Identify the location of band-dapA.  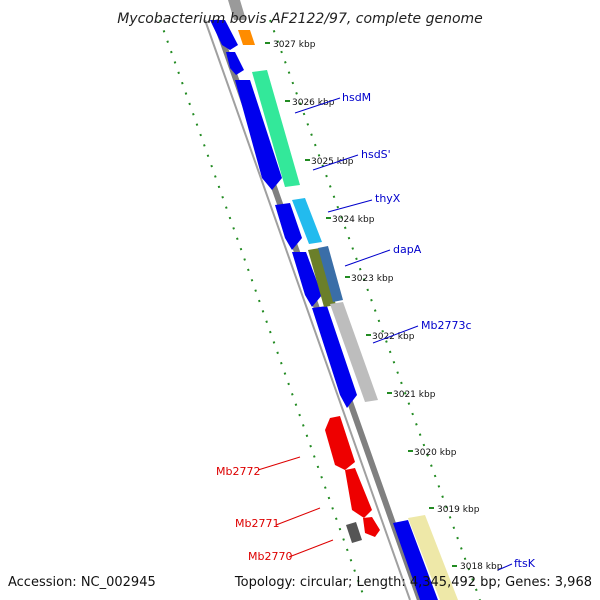
(322, 277).